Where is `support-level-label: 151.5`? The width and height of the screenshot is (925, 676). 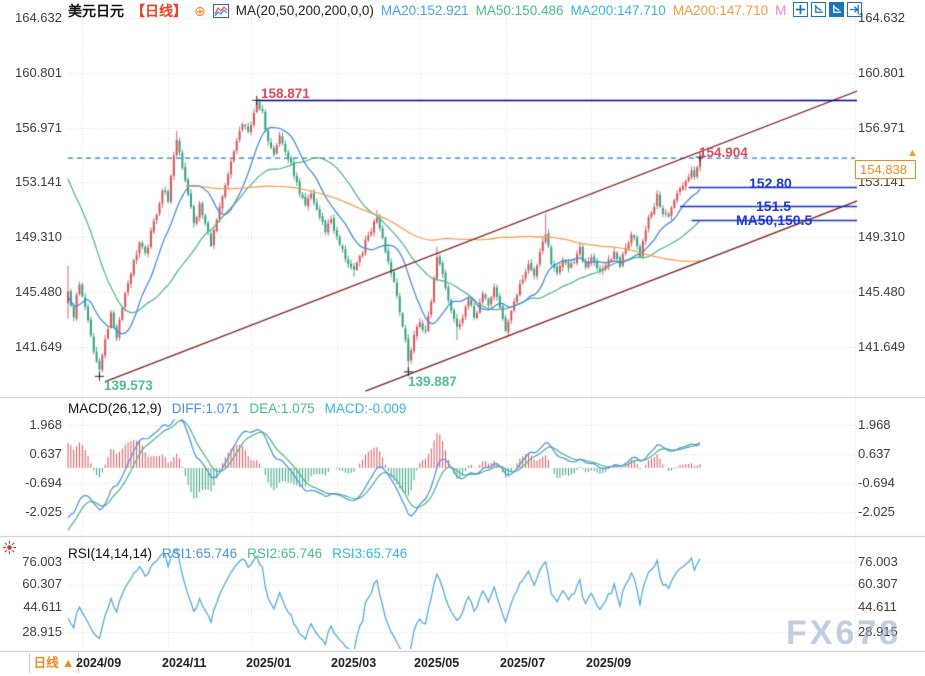
support-level-label: 151.5 is located at coordinates (774, 206).